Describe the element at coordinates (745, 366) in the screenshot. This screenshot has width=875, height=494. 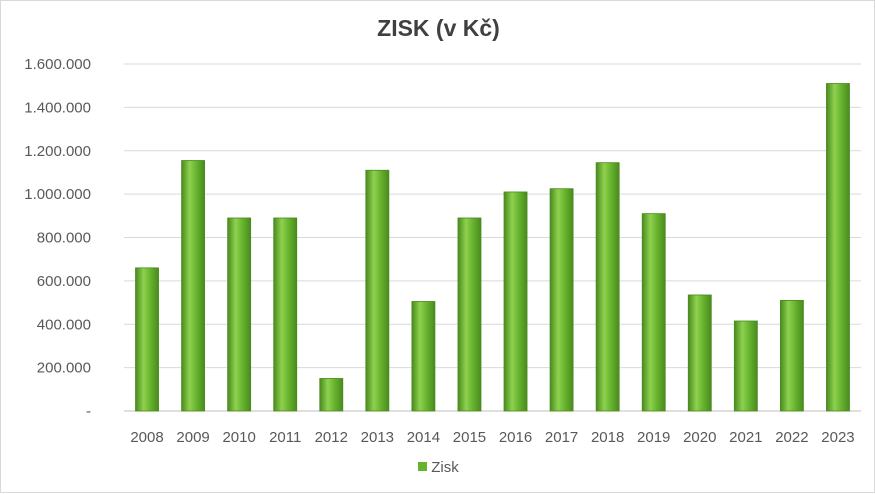
I see `bar-2021` at that location.